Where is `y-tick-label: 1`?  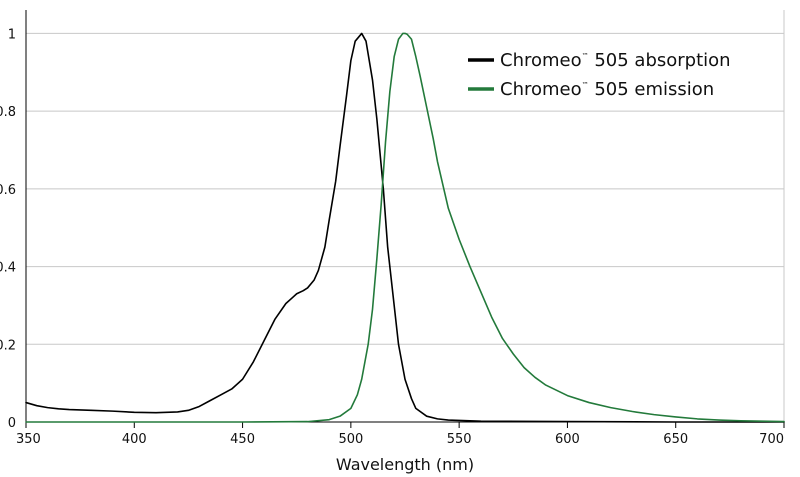
y-tick-label: 1 is located at coordinates (12, 34).